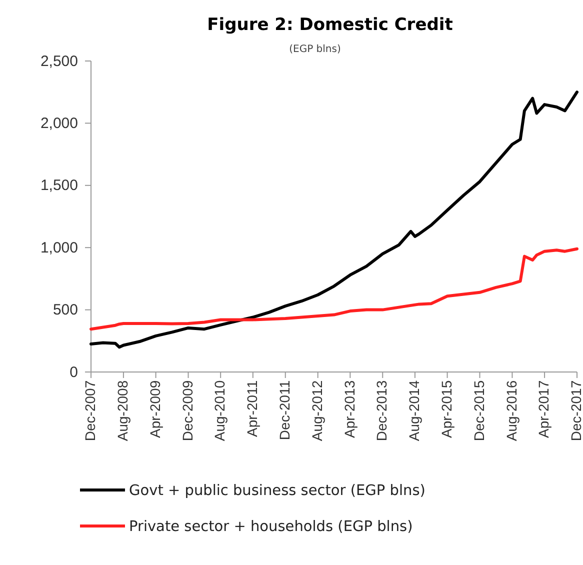 This screenshot has height=565, width=583. Describe the element at coordinates (187, 411) in the screenshot. I see `x-tick-label: Dec-2009` at that location.